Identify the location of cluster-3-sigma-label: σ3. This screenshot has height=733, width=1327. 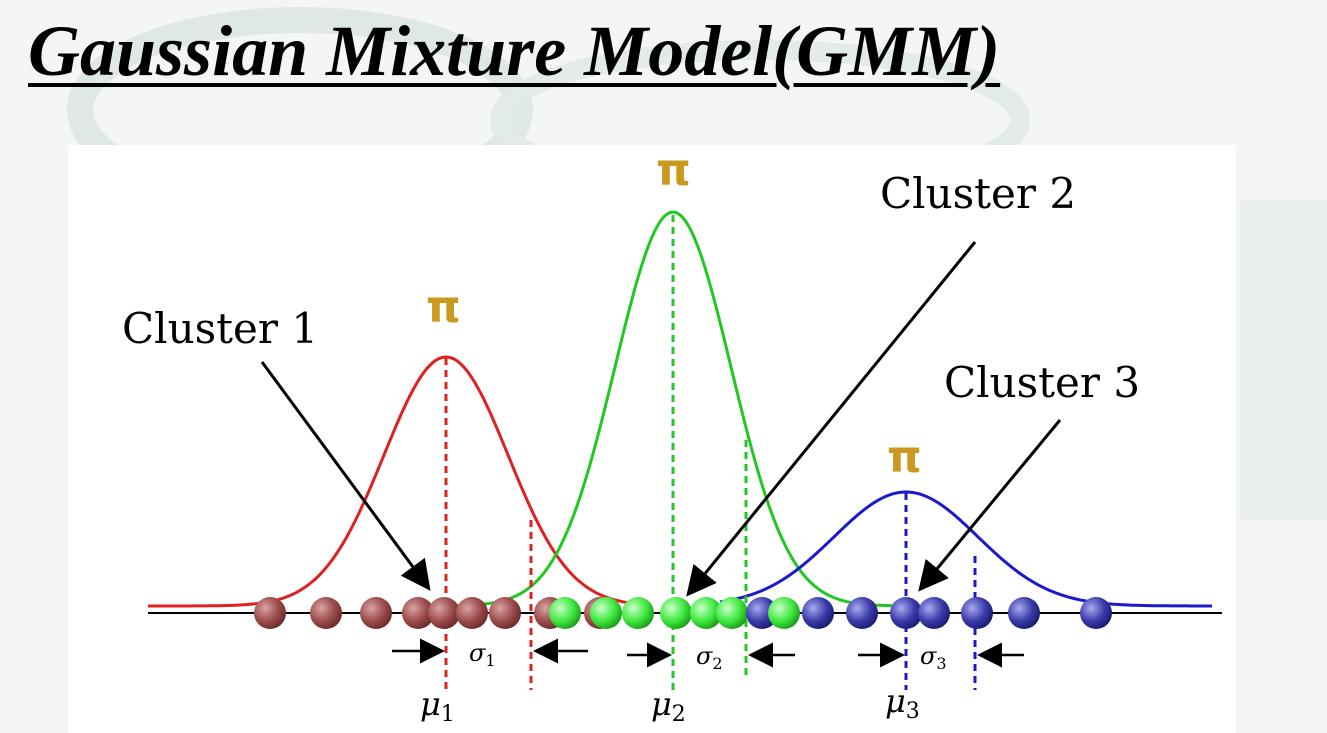
(933, 657).